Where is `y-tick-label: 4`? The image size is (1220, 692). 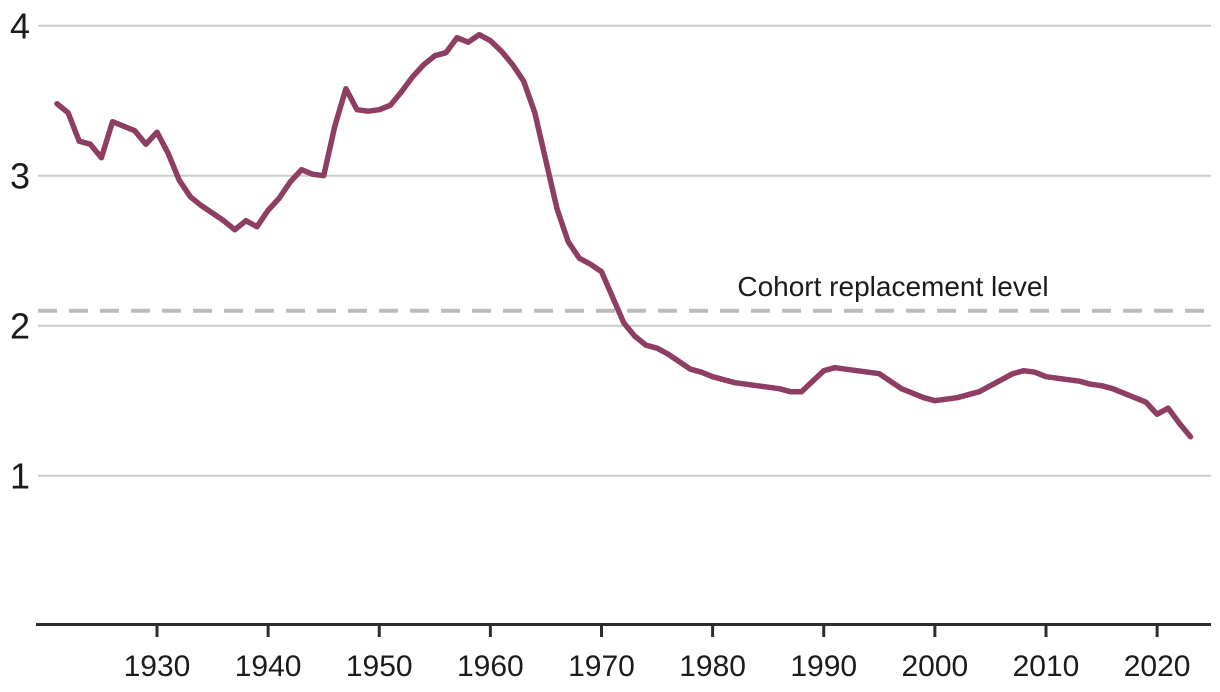 y-tick-label: 4 is located at coordinates (20, 26).